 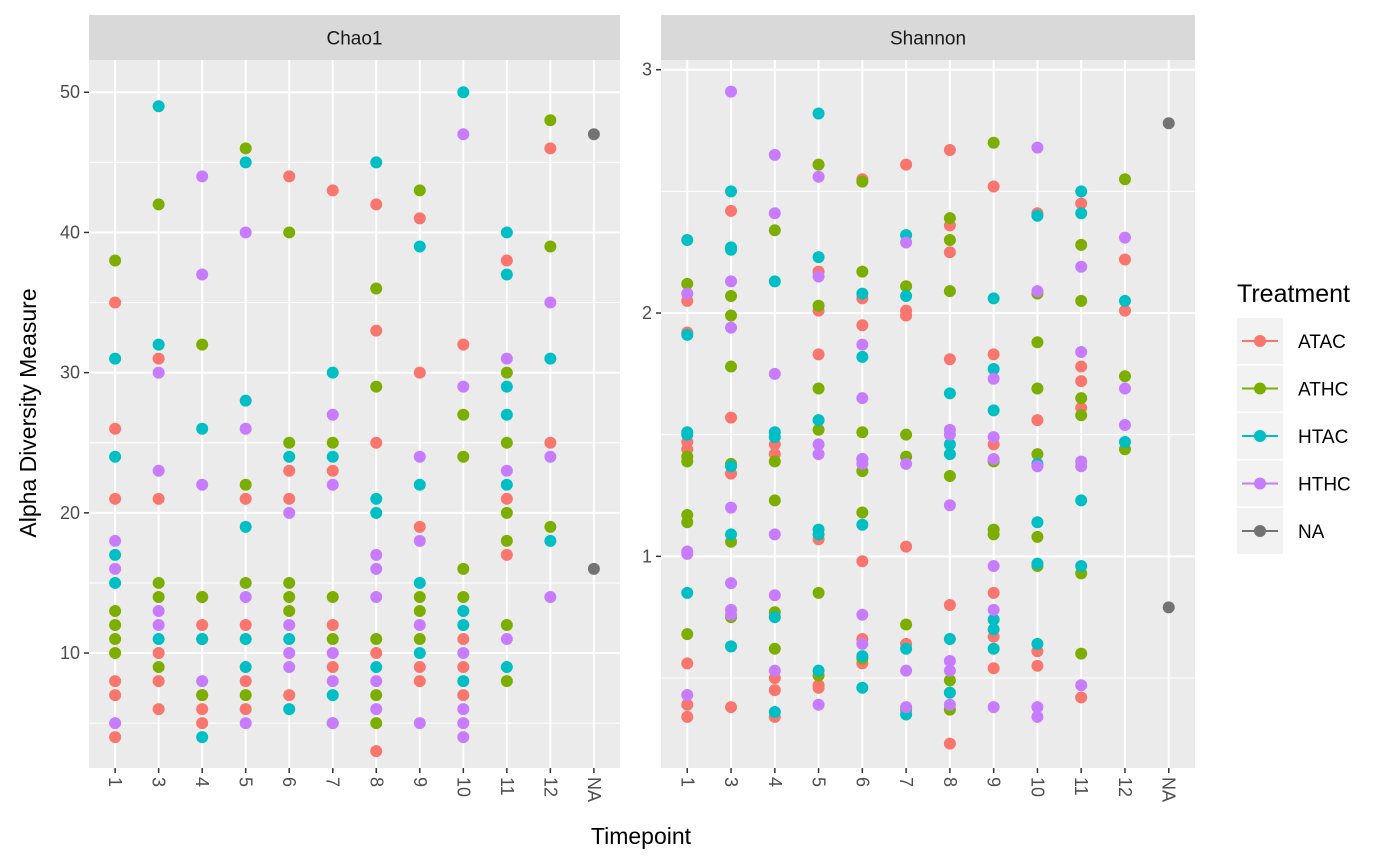 I want to click on legend-label: NA, so click(x=1311, y=532).